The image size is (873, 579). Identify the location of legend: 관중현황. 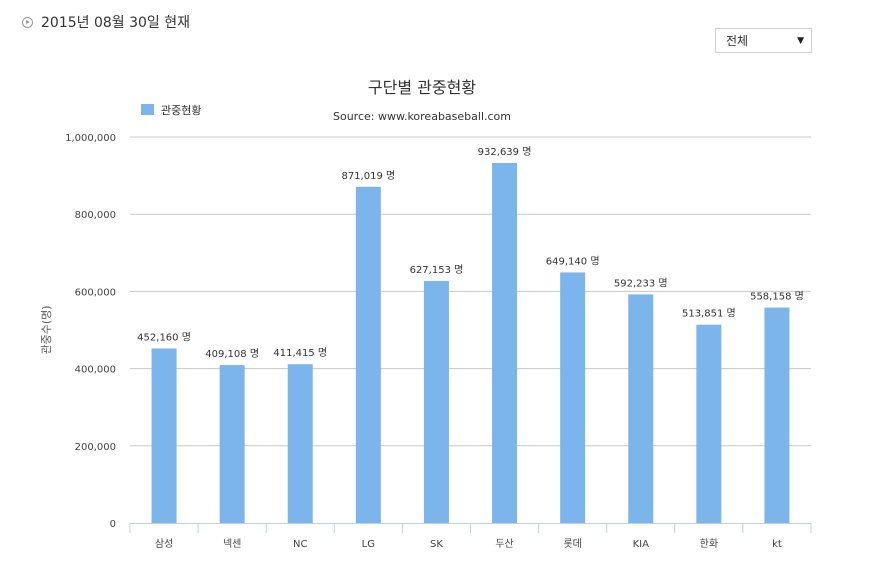
(171, 110).